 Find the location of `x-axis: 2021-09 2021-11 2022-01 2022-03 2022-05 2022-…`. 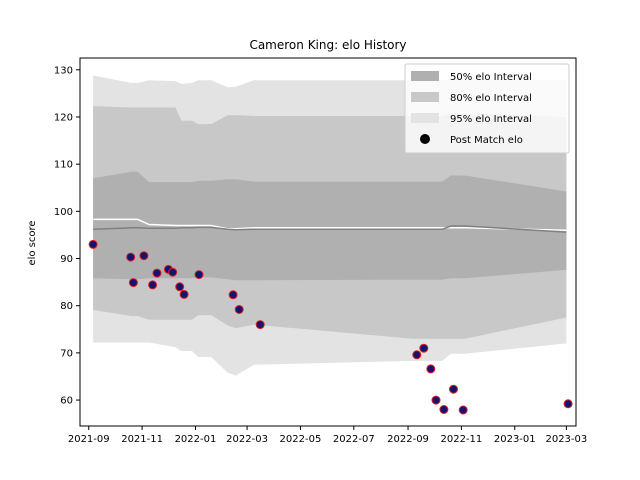

x-axis: 2021-09 2021-11 2022-01 2022-03 2022-05 2022-… is located at coordinates (327, 435).